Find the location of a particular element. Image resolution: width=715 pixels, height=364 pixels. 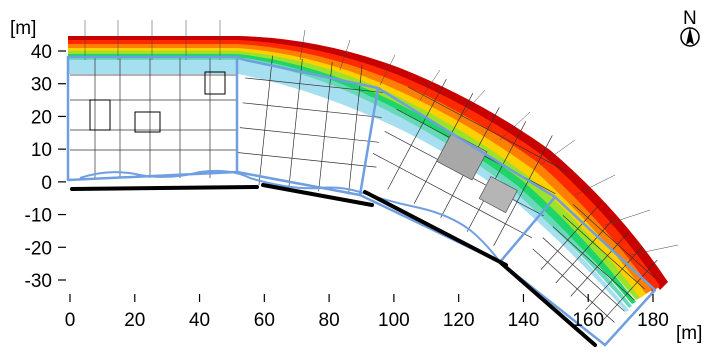

x-unit-label: [m] is located at coordinates (689, 333).